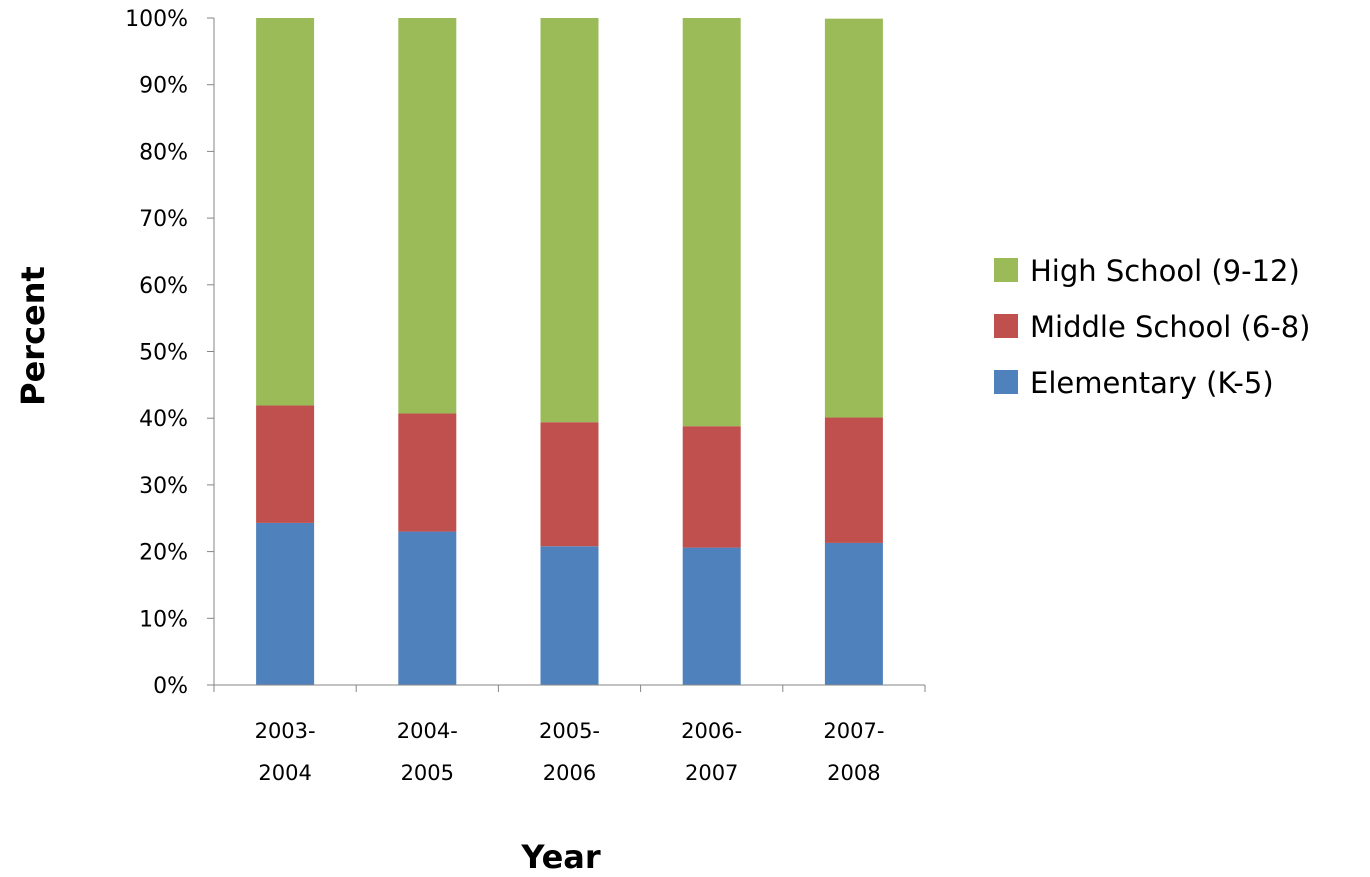 The width and height of the screenshot is (1370, 877). What do you see at coordinates (170, 686) in the screenshot?
I see `y-tick-label: 0%` at bounding box center [170, 686].